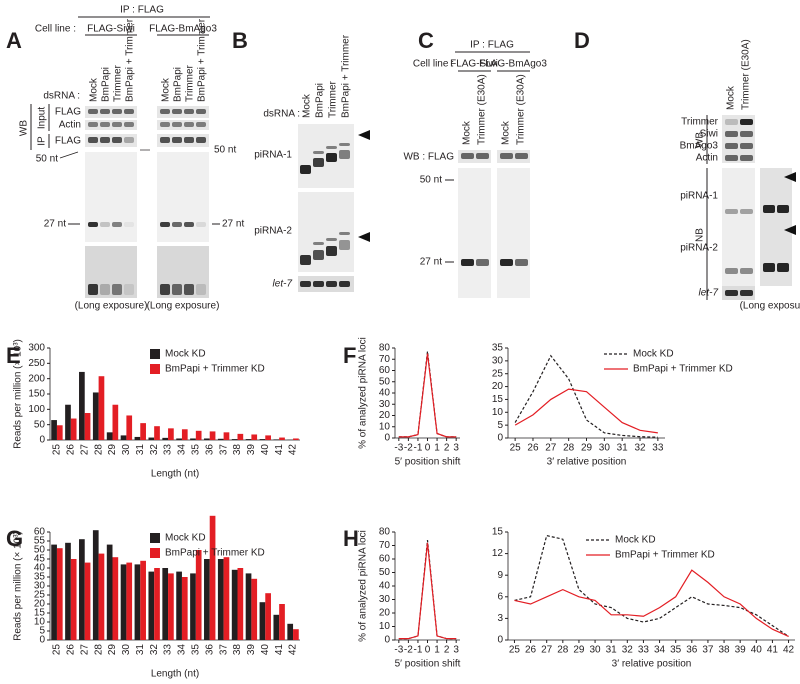 This screenshot has height=684, width=800. What do you see at coordinates (428, 157) in the screenshot?
I see `wb-label: WB : FLAG` at bounding box center [428, 157].